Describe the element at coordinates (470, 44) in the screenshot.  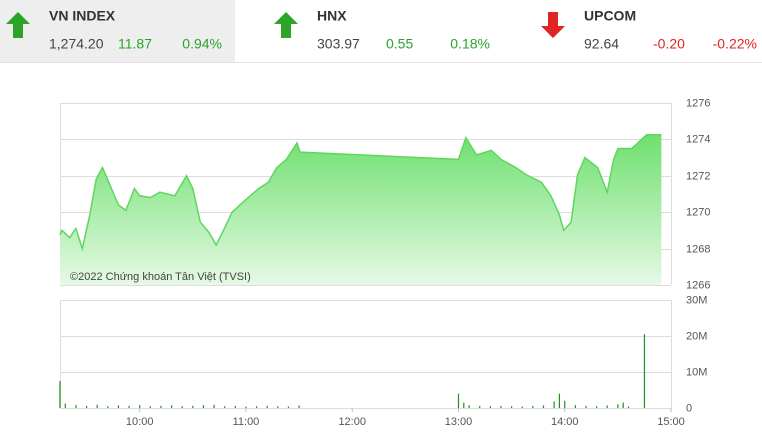
I see `index-percent: 0.18%` at that location.